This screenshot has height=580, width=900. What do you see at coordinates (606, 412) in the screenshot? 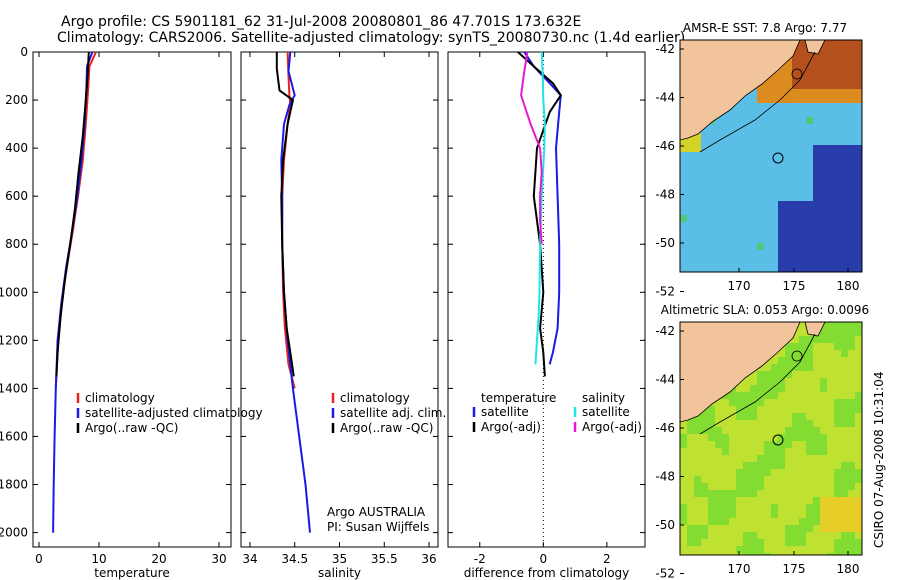
I see `legend-label: satellite` at bounding box center [606, 412].